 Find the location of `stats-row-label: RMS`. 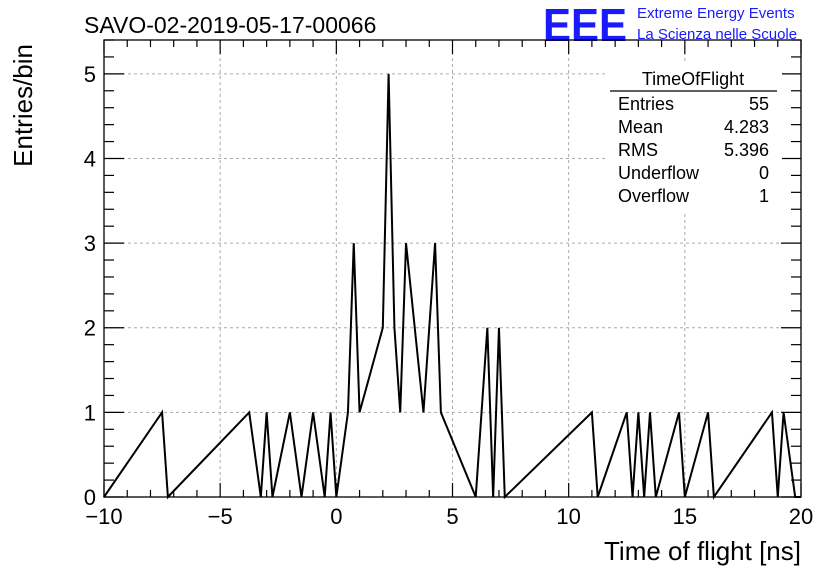

stats-row-label: RMS is located at coordinates (638, 150).